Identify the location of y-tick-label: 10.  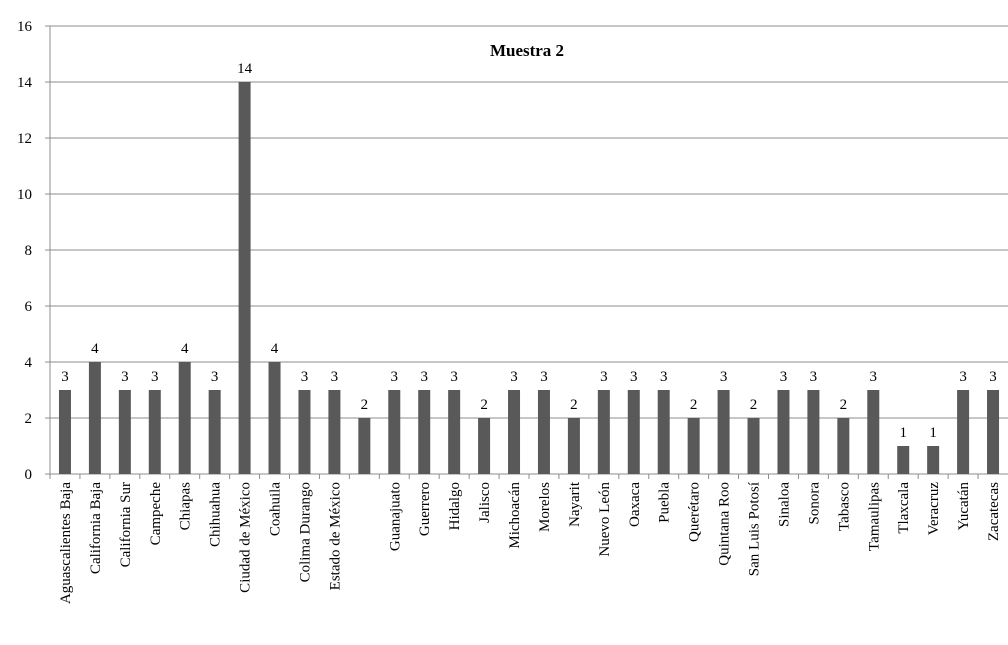
(24, 195).